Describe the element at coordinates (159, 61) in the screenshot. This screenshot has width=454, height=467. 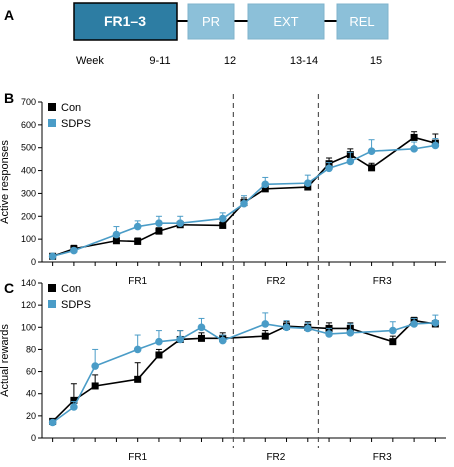
I see `timeline-week-fr: 9-11` at that location.